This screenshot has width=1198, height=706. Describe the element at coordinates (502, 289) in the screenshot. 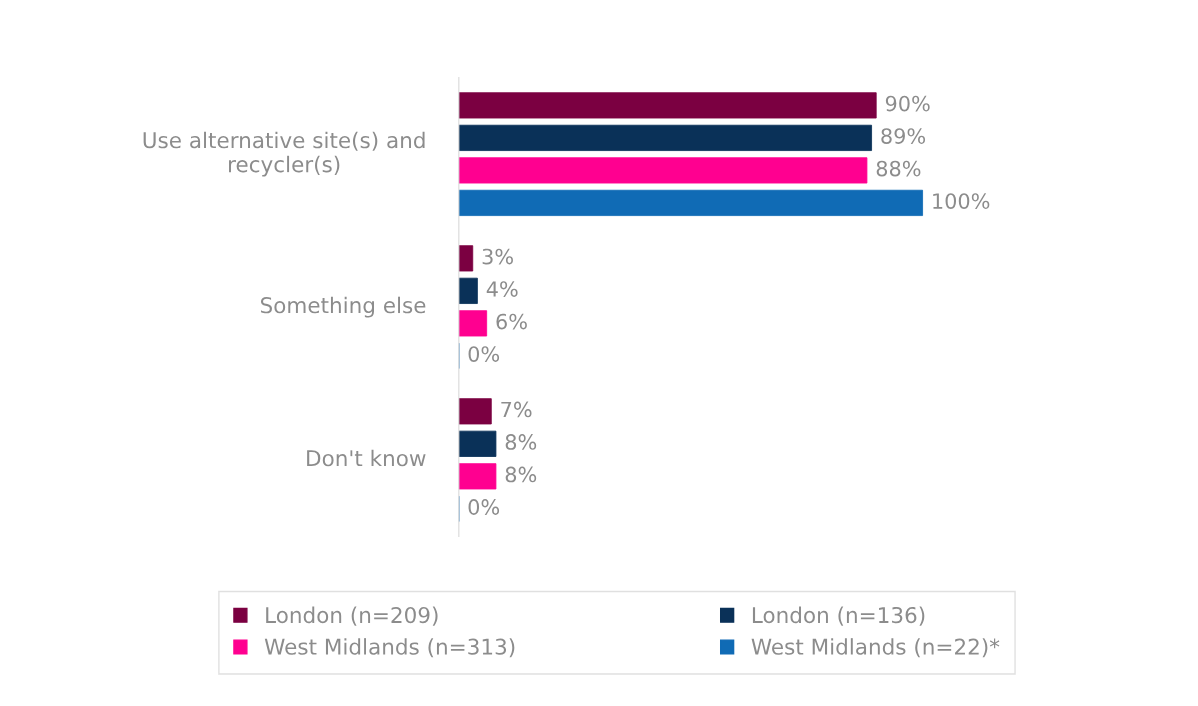

I see `data-label: 4%` at that location.